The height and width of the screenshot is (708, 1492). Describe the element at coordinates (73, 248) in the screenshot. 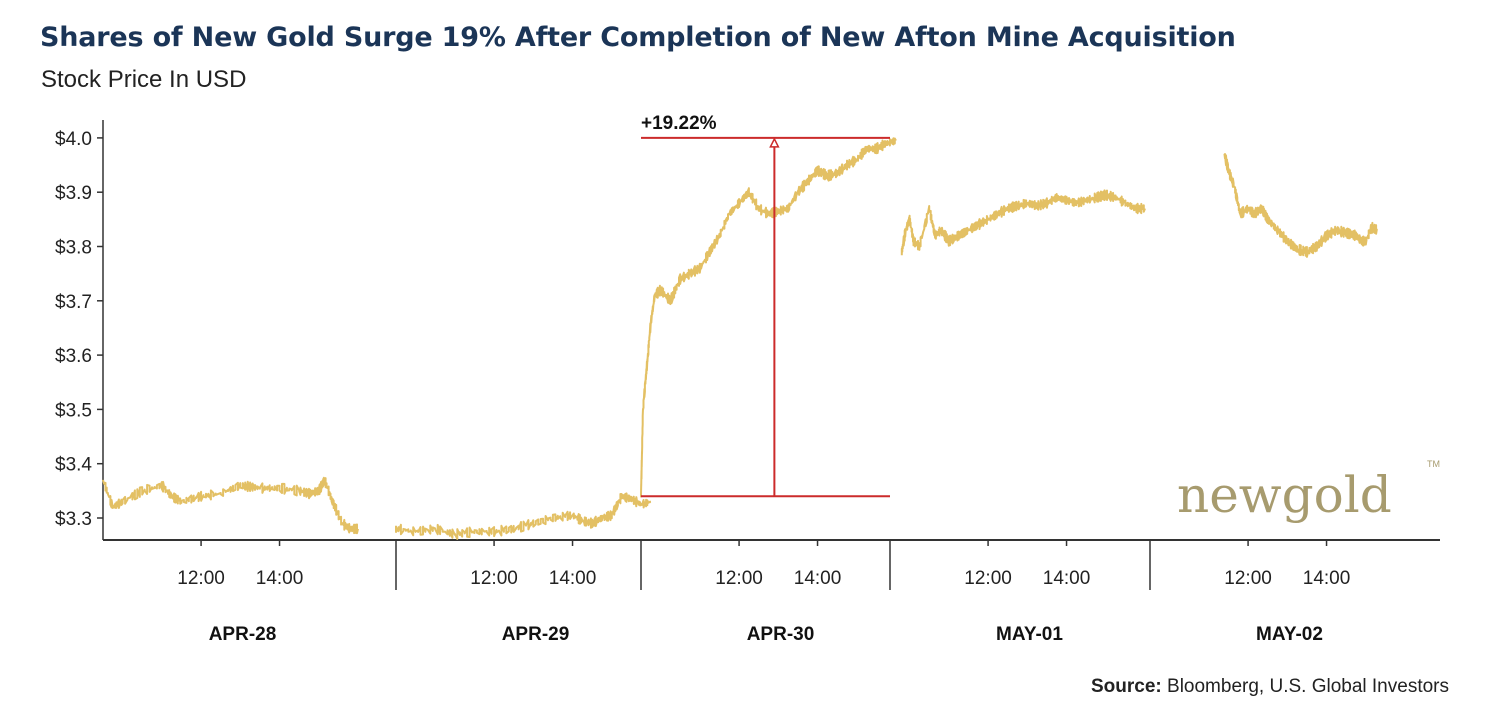

I see `y-tick-label: $3.8` at that location.